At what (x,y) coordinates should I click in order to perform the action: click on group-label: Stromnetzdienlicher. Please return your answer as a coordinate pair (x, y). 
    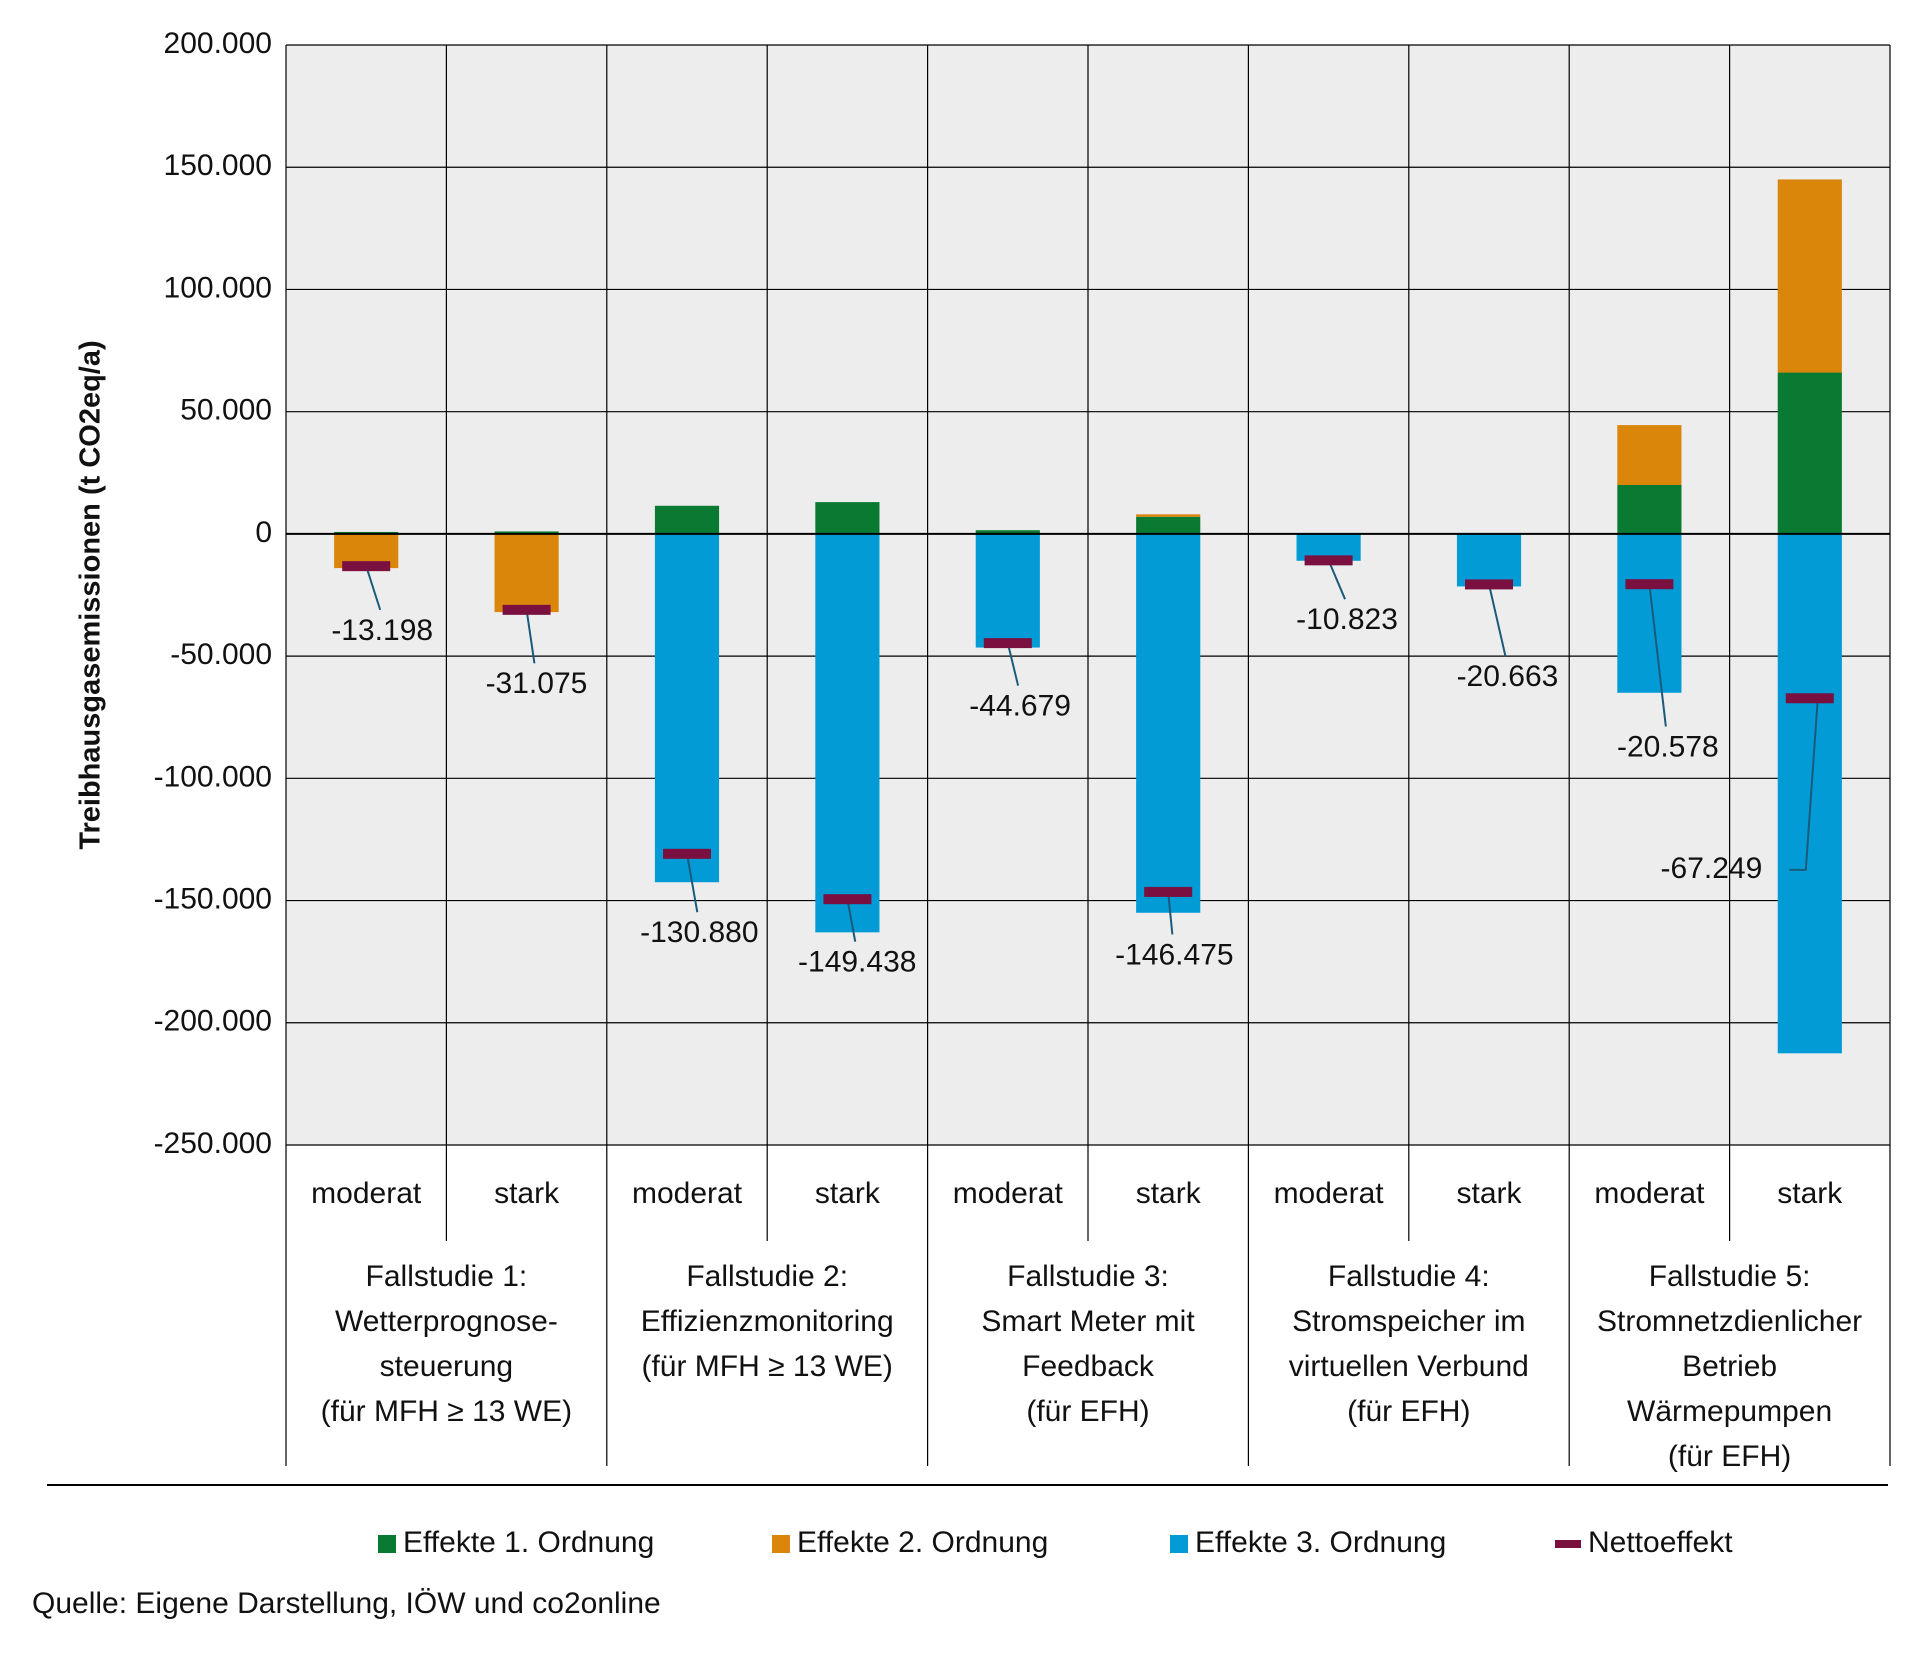
    Looking at the image, I should click on (1729, 1321).